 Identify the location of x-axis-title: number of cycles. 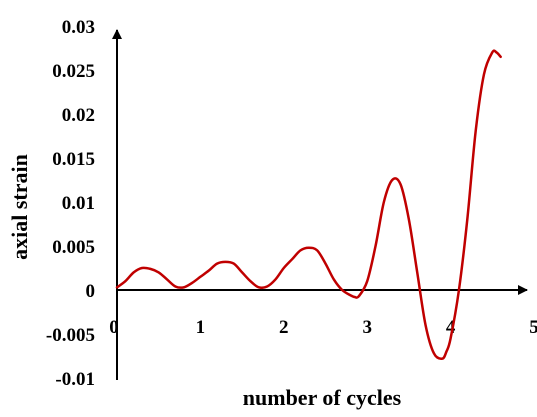
(322, 397).